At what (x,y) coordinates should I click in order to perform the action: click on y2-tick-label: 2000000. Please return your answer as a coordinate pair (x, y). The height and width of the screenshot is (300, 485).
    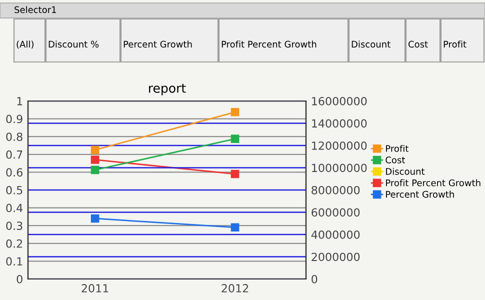
    Looking at the image, I should click on (336, 257).